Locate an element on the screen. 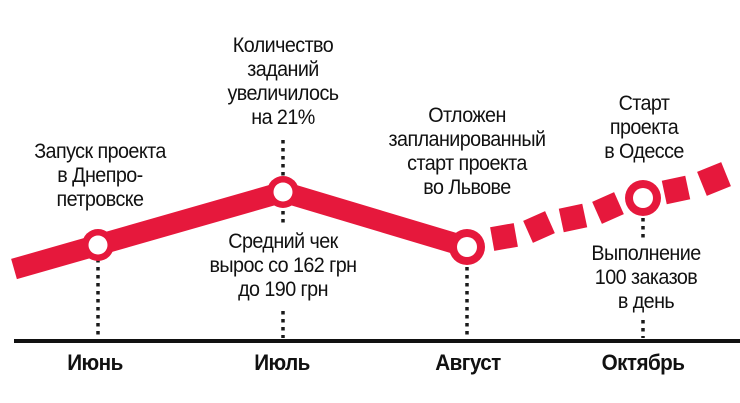 The image size is (740, 403). marker-october-hole is located at coordinates (643, 198).